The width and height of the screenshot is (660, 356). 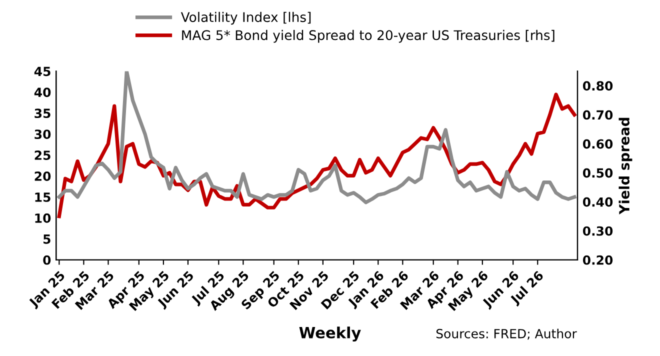 I want to click on y2-tick-label: 0.70, so click(x=597, y=115).